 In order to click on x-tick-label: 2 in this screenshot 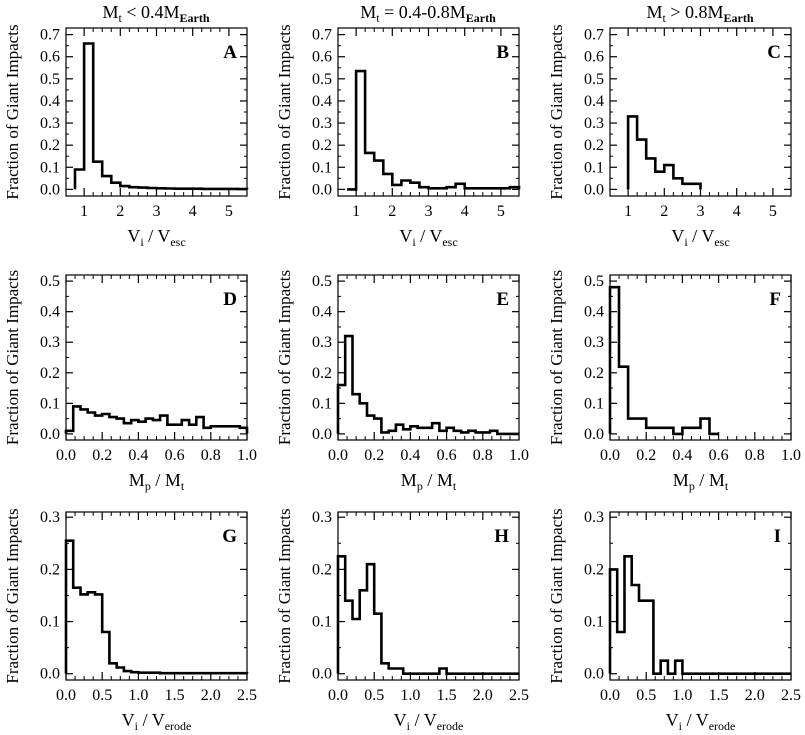, I will do `click(392, 211)`.